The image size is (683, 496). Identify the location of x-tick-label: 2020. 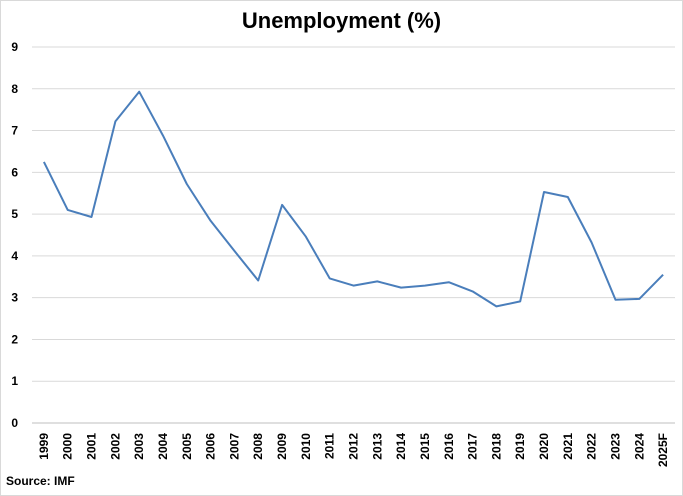
(544, 446).